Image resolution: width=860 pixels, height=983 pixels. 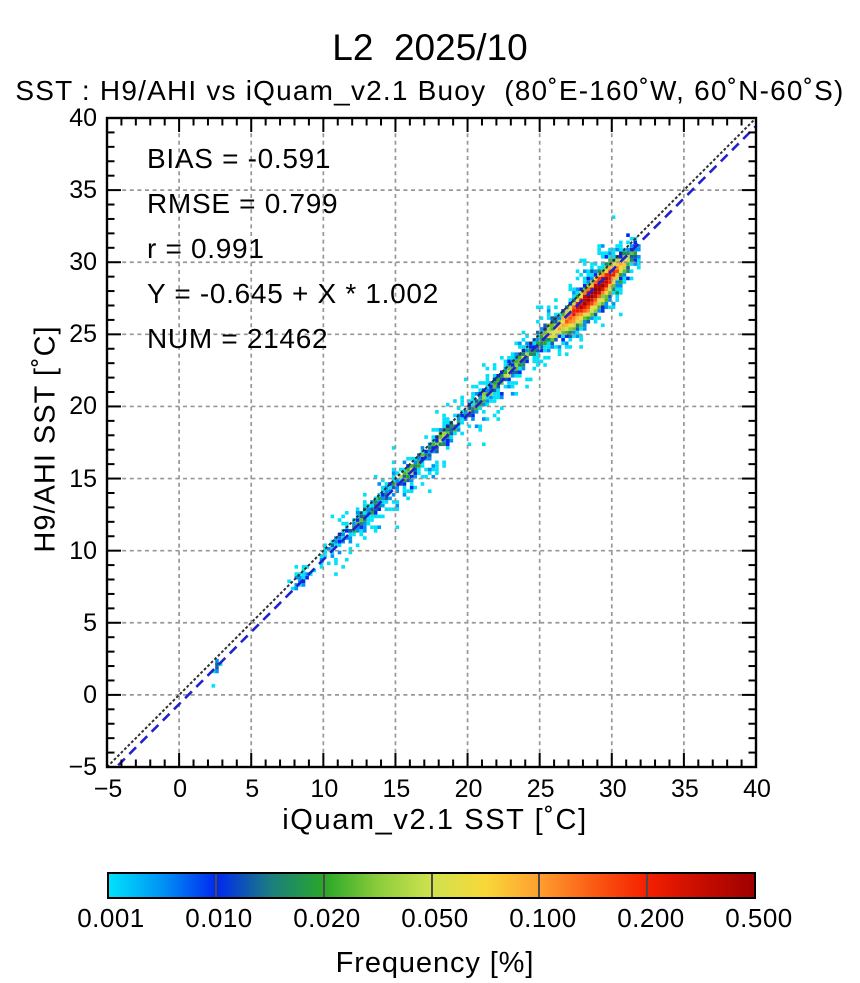 I want to click on colorbar-tick-label: 0.020, so click(x=327, y=918).